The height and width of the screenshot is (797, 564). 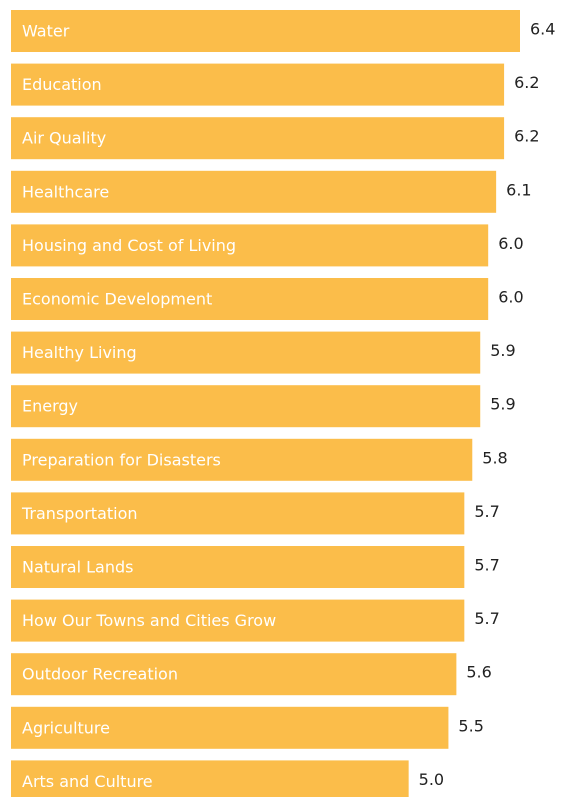 I want to click on value-label: 5.8, so click(x=494, y=457).